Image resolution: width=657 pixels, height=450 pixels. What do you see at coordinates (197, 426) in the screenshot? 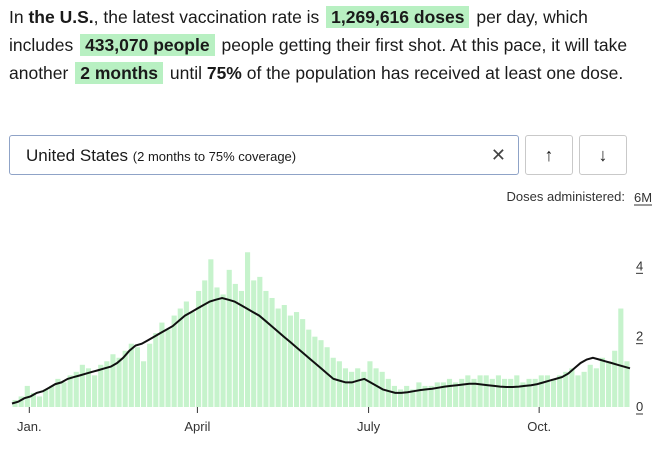
I see `x-tick-label: April` at bounding box center [197, 426].